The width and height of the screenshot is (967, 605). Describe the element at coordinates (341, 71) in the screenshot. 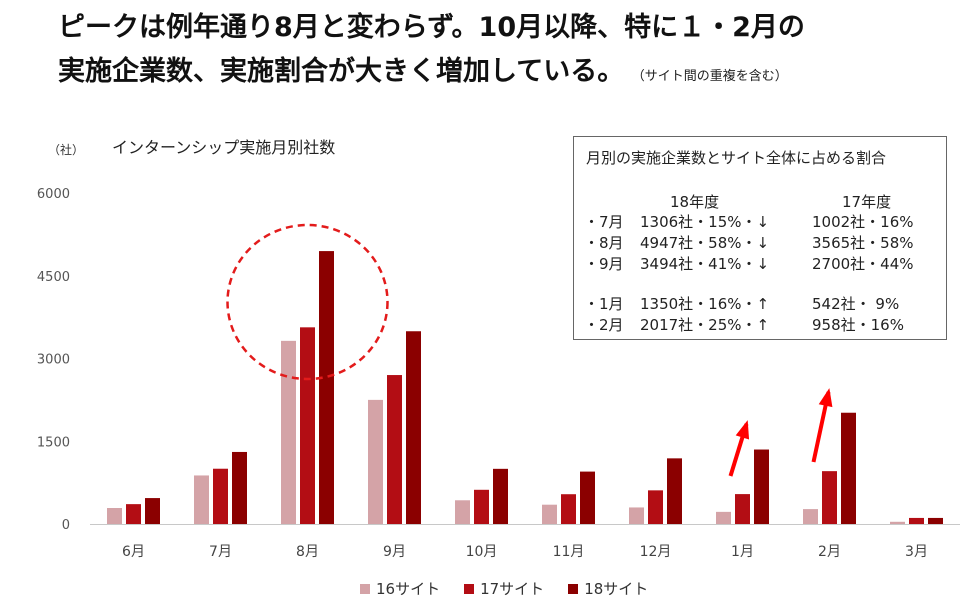

I see `headline-line2-text: 実施企業数、実施割合が大きく増加している。` at that location.